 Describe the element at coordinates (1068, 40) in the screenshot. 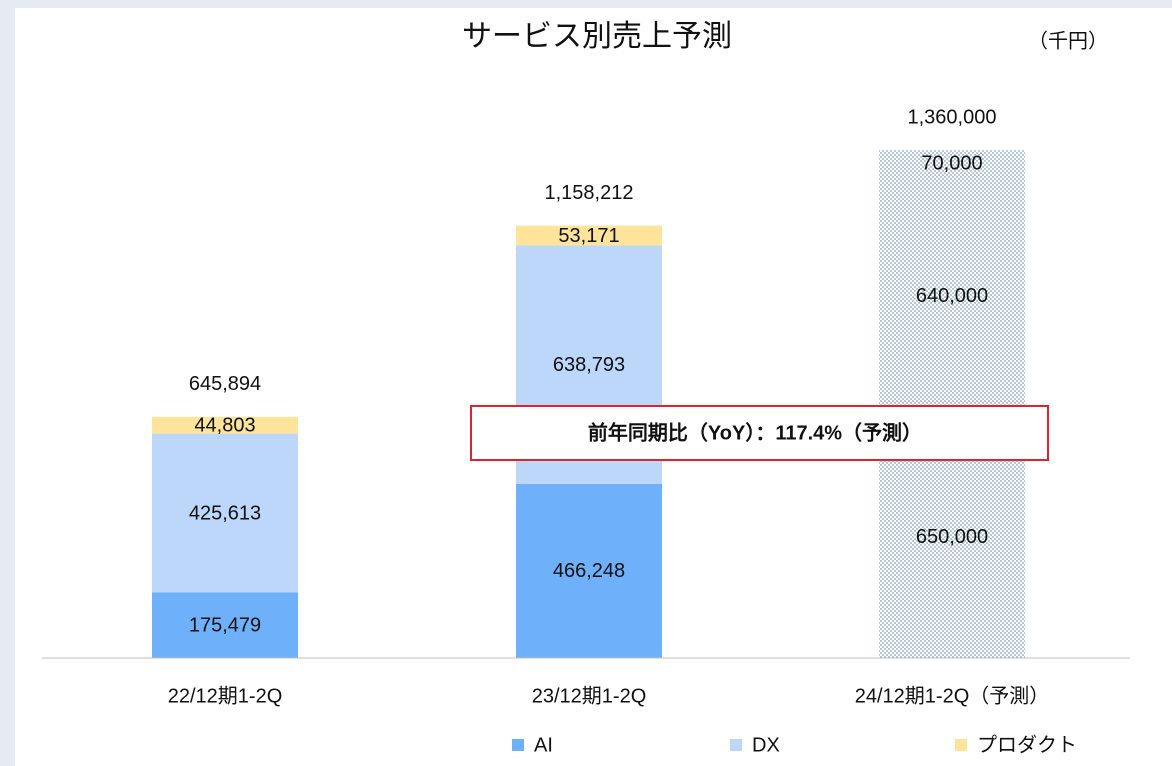

I see `unit-label: （千円）` at that location.